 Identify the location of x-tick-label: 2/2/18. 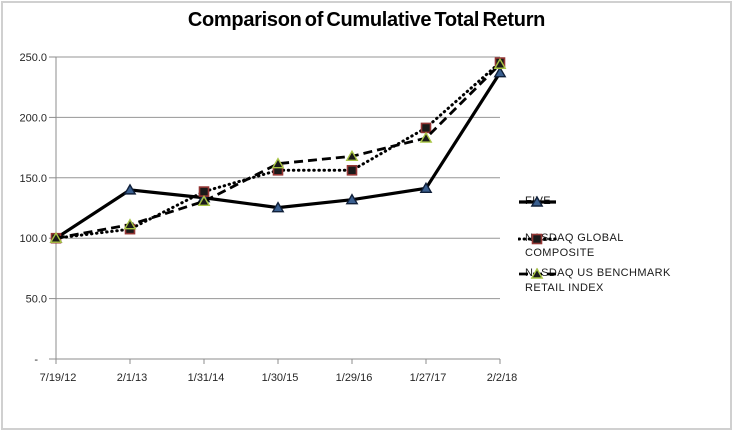
(502, 378).